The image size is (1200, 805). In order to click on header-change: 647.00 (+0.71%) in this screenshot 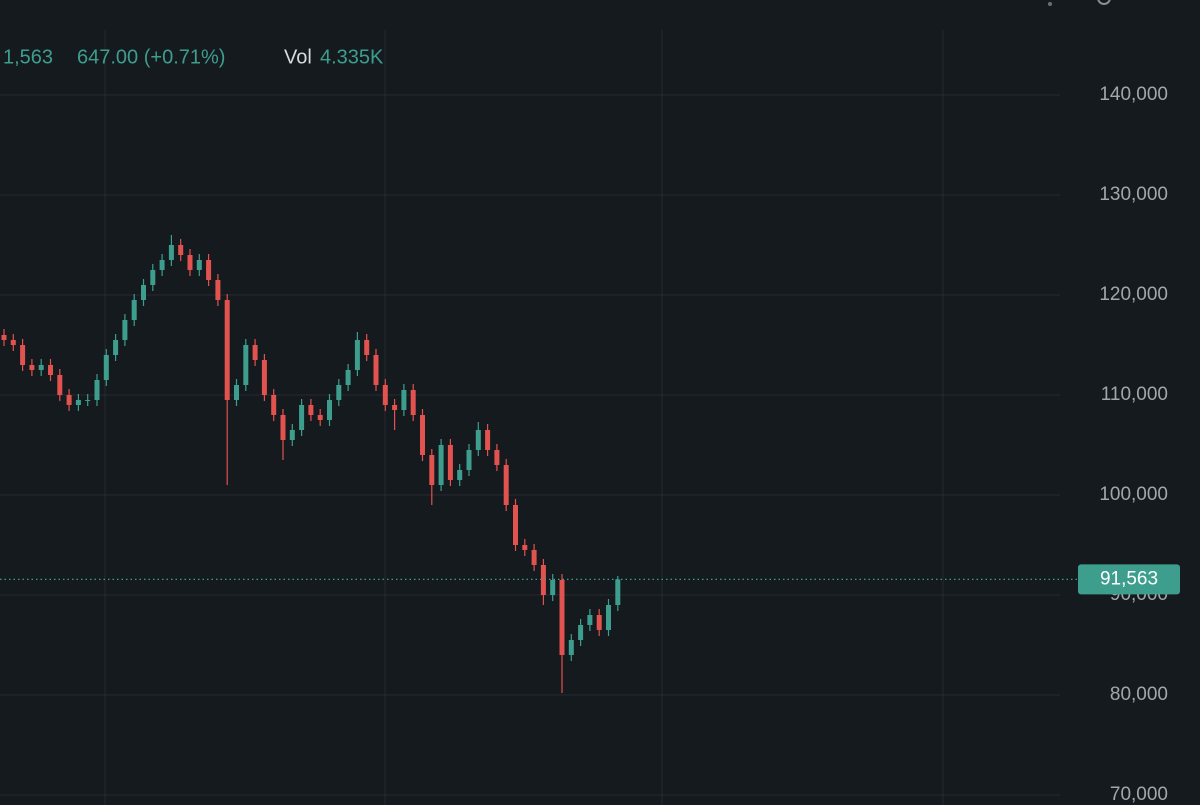, I will do `click(151, 57)`.